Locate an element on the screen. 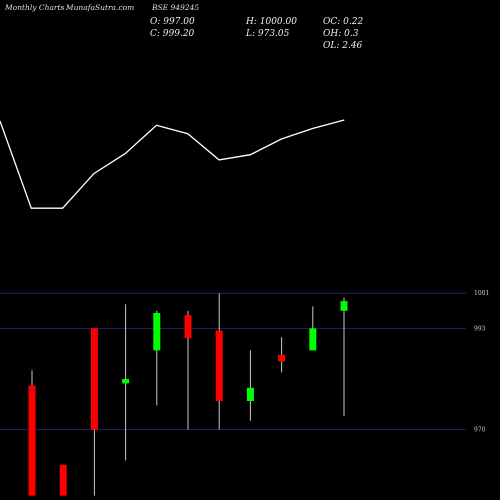 This screenshot has height=500, width=500. site-name: Monthly Charts is located at coordinates (34, 7).